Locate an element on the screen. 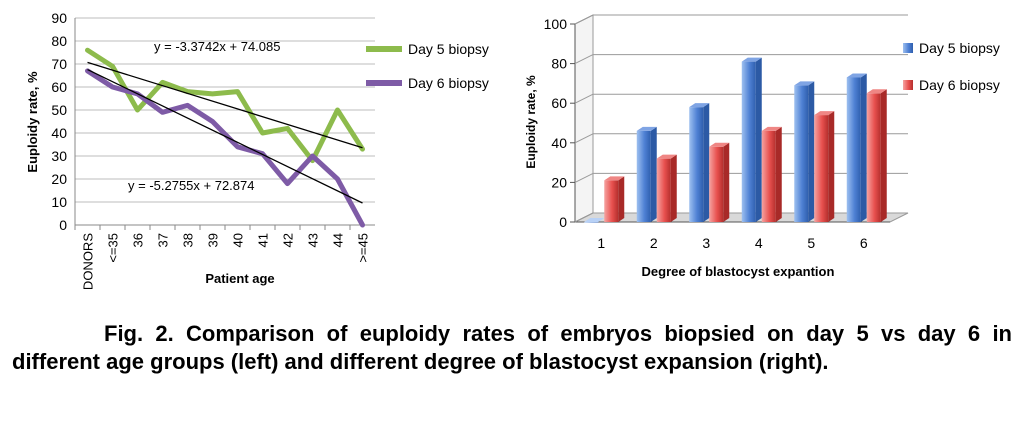  left-x-axis-label: Patient age is located at coordinates (239, 278).